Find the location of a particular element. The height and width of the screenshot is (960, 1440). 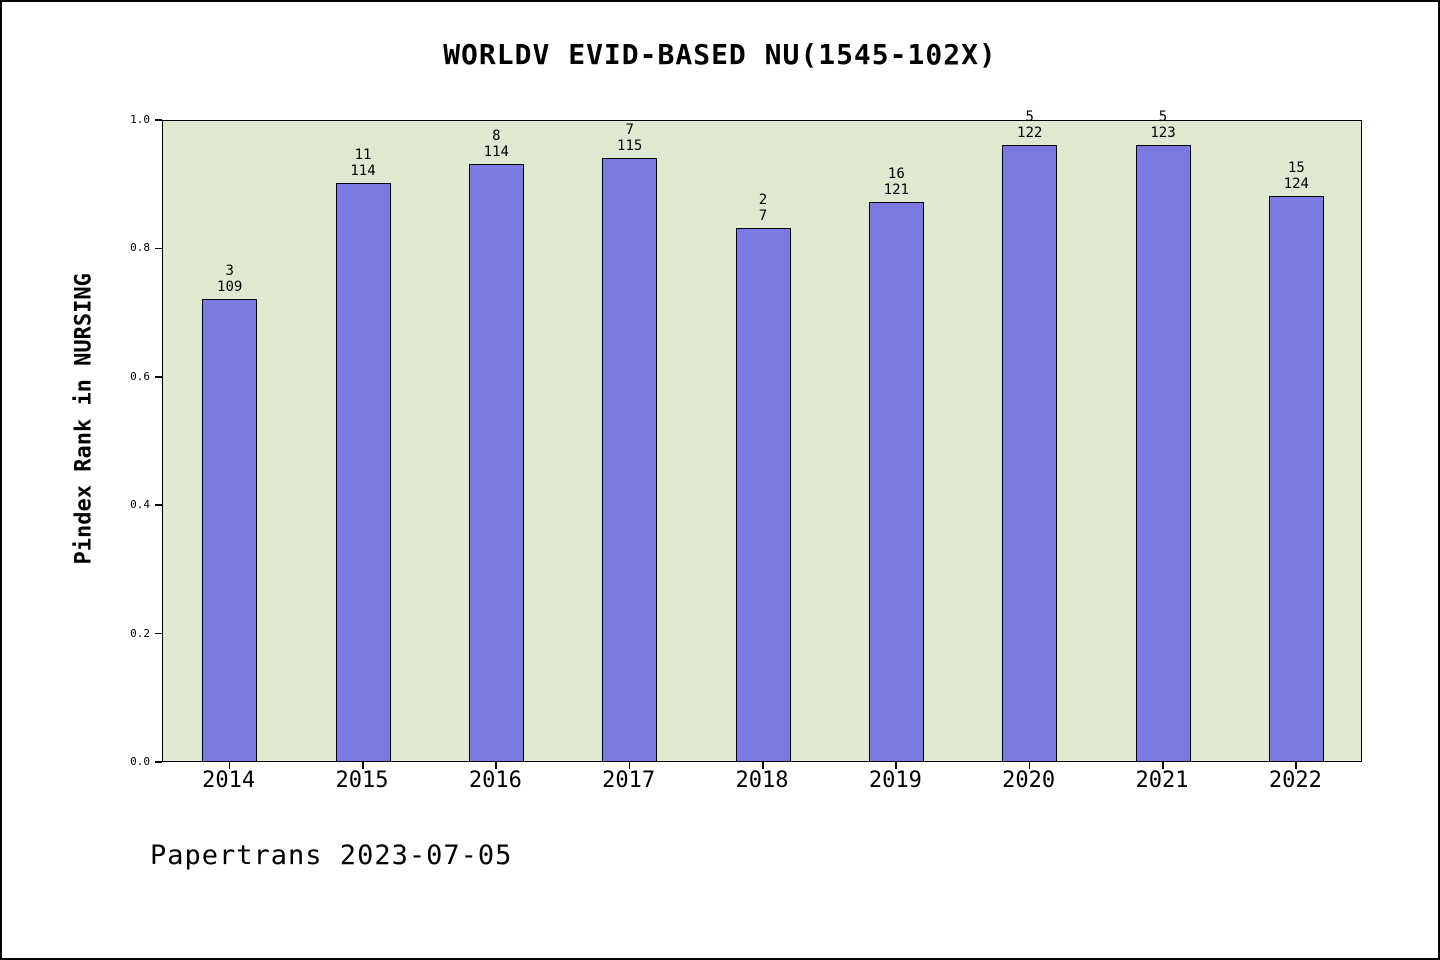

x-tick-label-2014: 2014 is located at coordinates (229, 780).